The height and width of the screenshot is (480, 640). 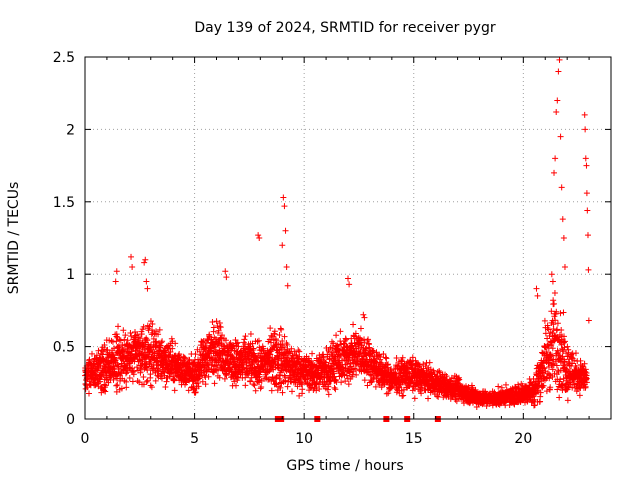 I want to click on y-tick-label: 2.5, so click(x=64, y=58).